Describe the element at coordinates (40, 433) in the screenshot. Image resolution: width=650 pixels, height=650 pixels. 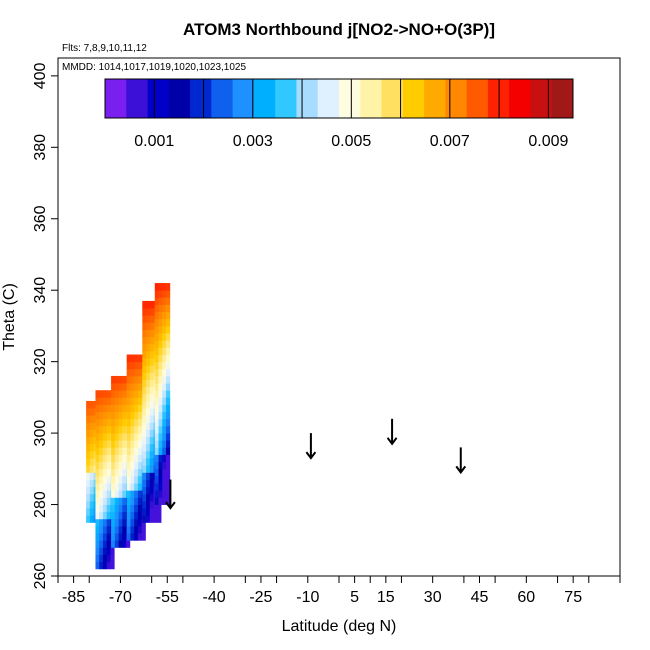
I see `y-tick-label: 300` at that location.